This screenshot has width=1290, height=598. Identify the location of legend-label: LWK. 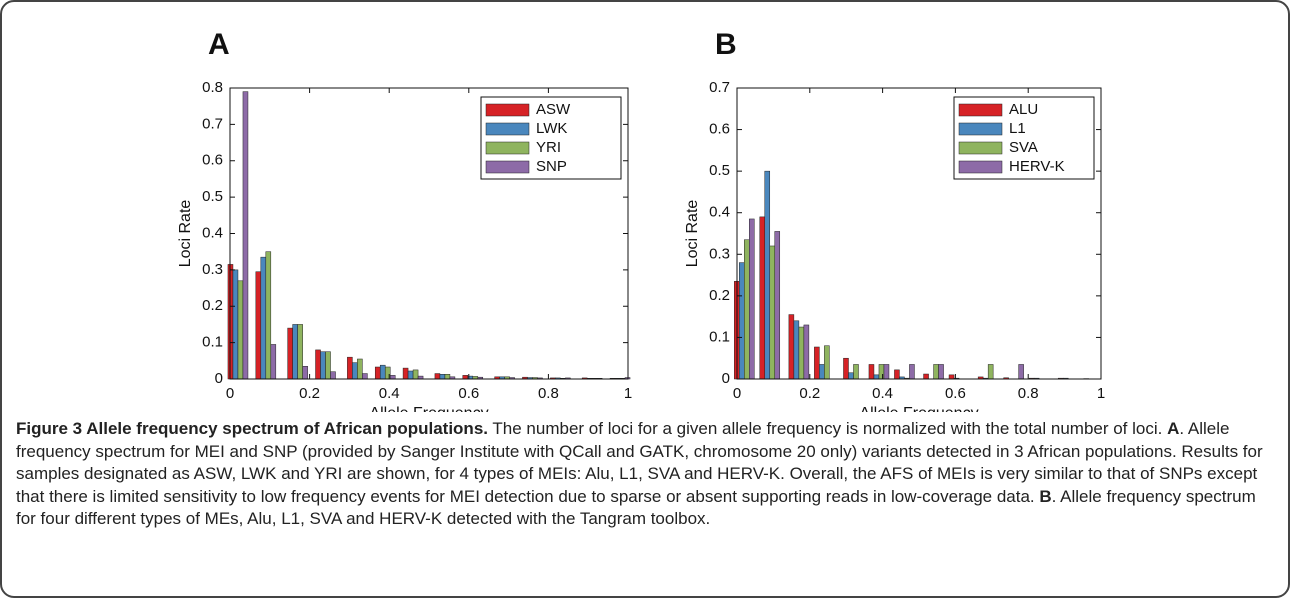
(551, 128).